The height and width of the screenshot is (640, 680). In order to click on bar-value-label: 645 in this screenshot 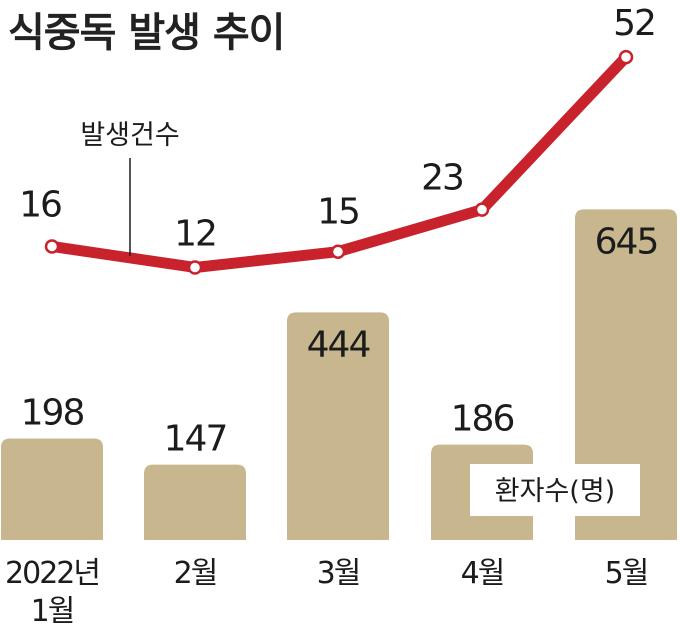, I will do `click(626, 241)`.